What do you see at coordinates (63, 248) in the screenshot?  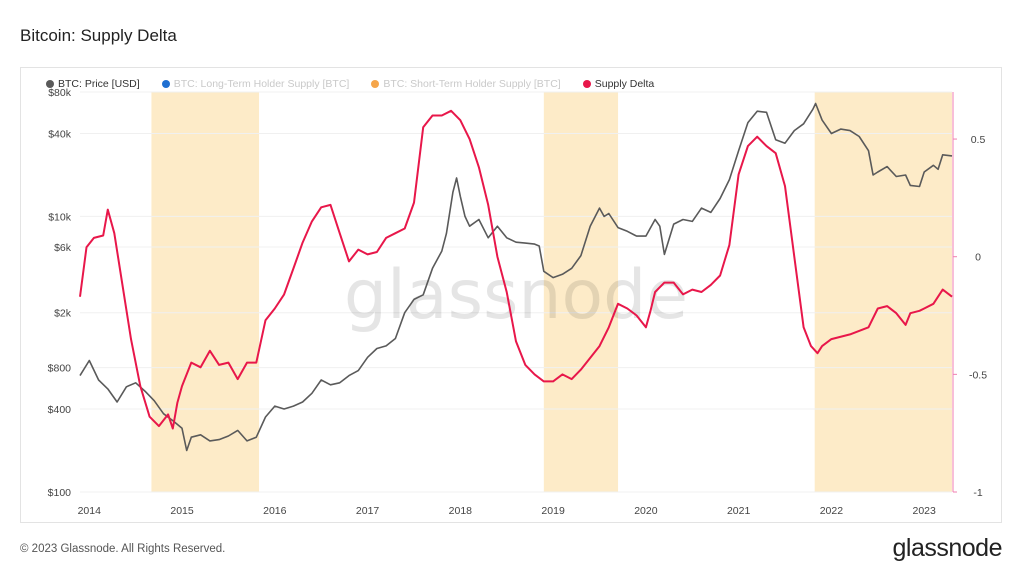 I see `y-left-tick-label-3: $6k` at bounding box center [63, 248].